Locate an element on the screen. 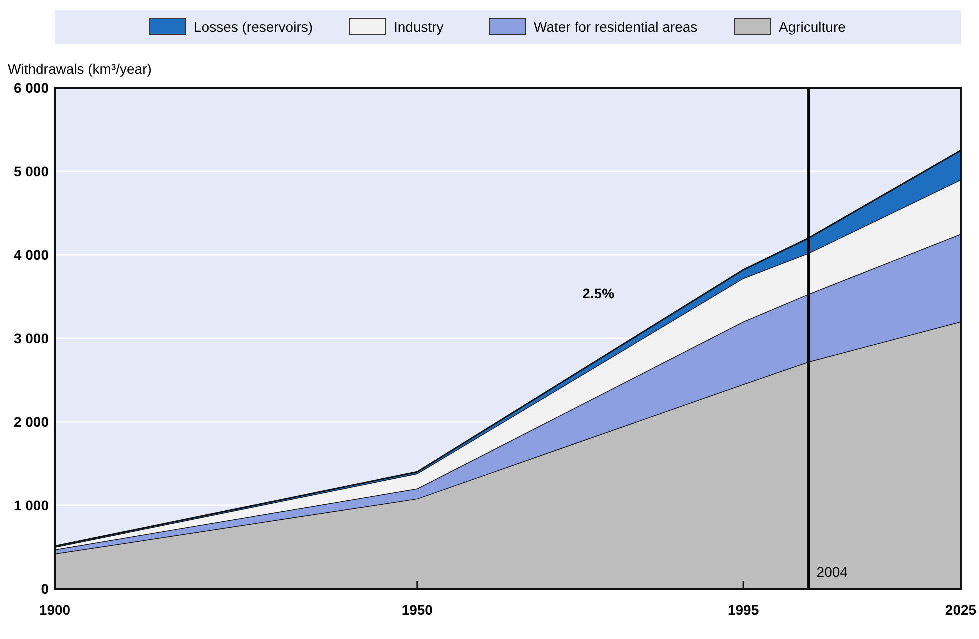  y-tick-label: 4 000 is located at coordinates (32, 255).